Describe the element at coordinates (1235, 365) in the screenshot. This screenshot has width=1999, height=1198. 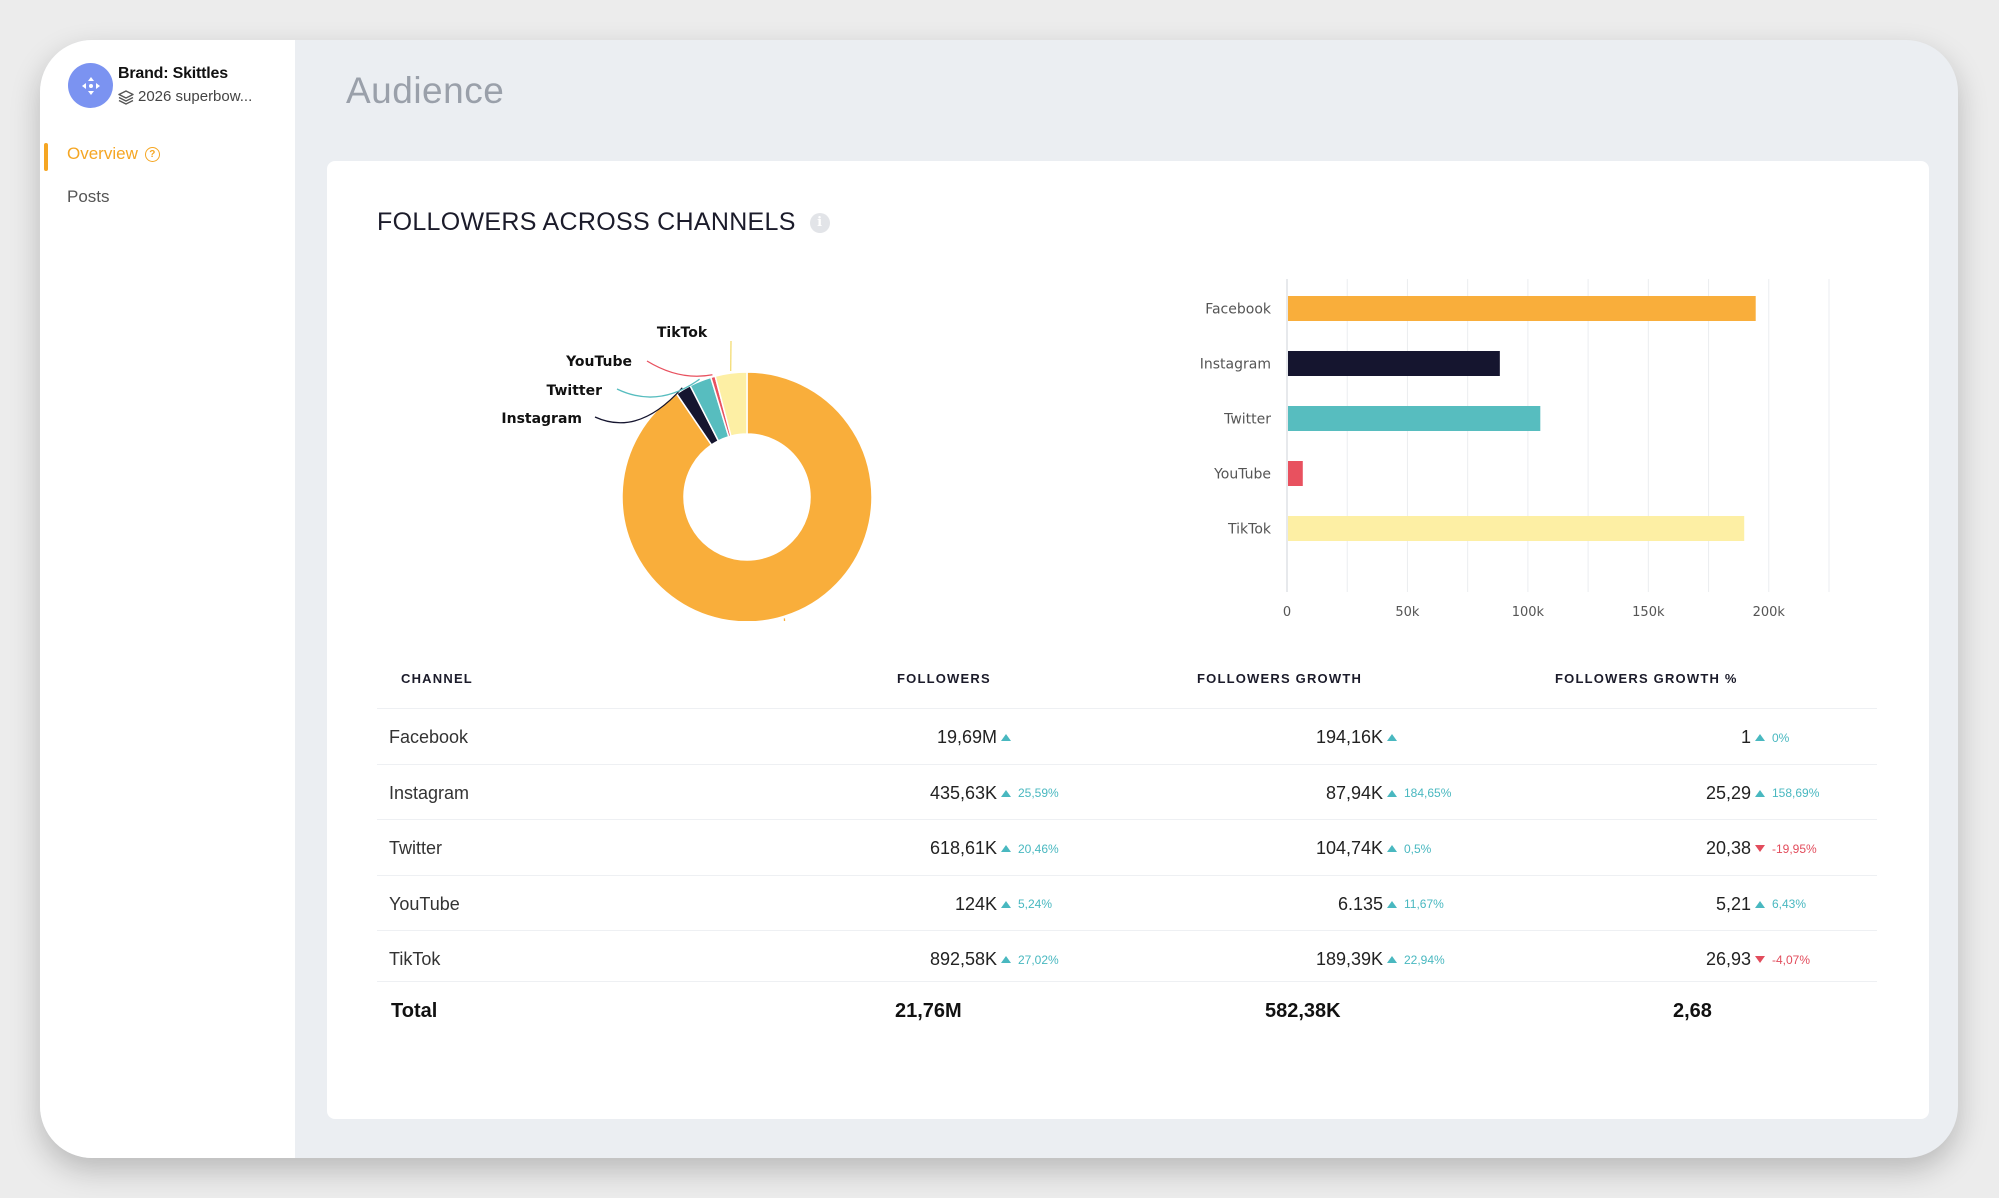
I see `bar-category-label: Instagram` at that location.